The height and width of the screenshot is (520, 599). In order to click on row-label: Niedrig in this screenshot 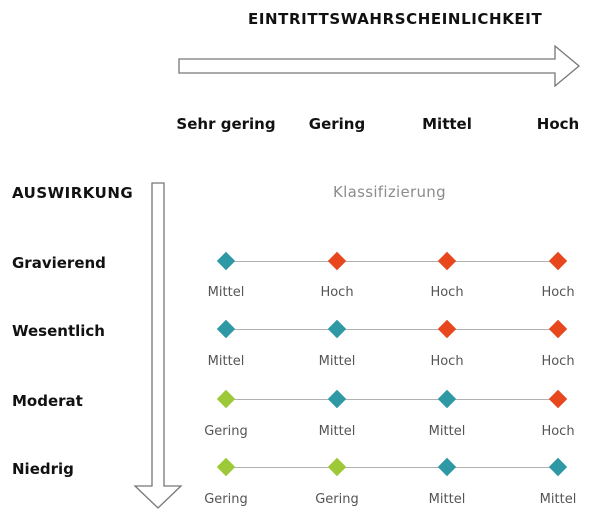, I will do `click(43, 469)`.